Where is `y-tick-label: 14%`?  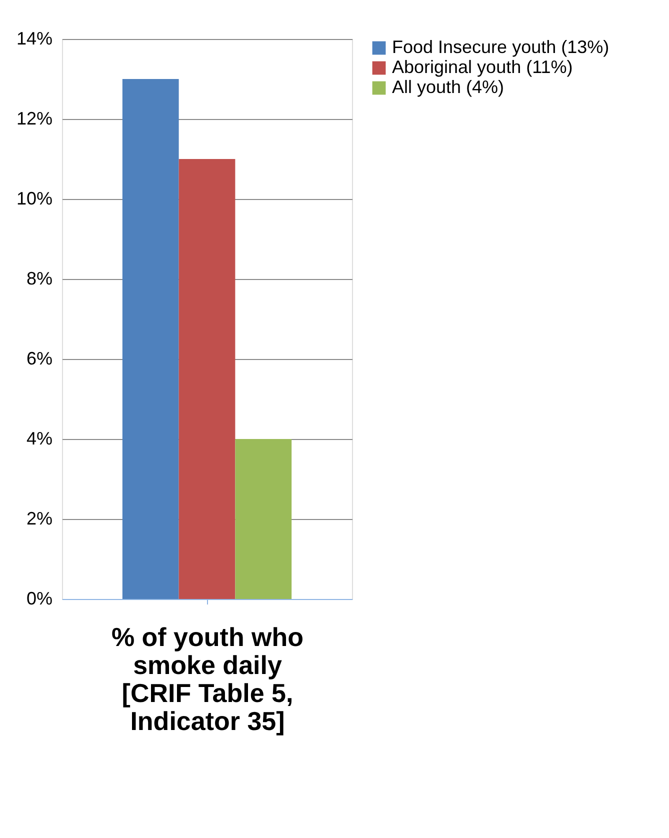
y-tick-label: 14% is located at coordinates (34, 38).